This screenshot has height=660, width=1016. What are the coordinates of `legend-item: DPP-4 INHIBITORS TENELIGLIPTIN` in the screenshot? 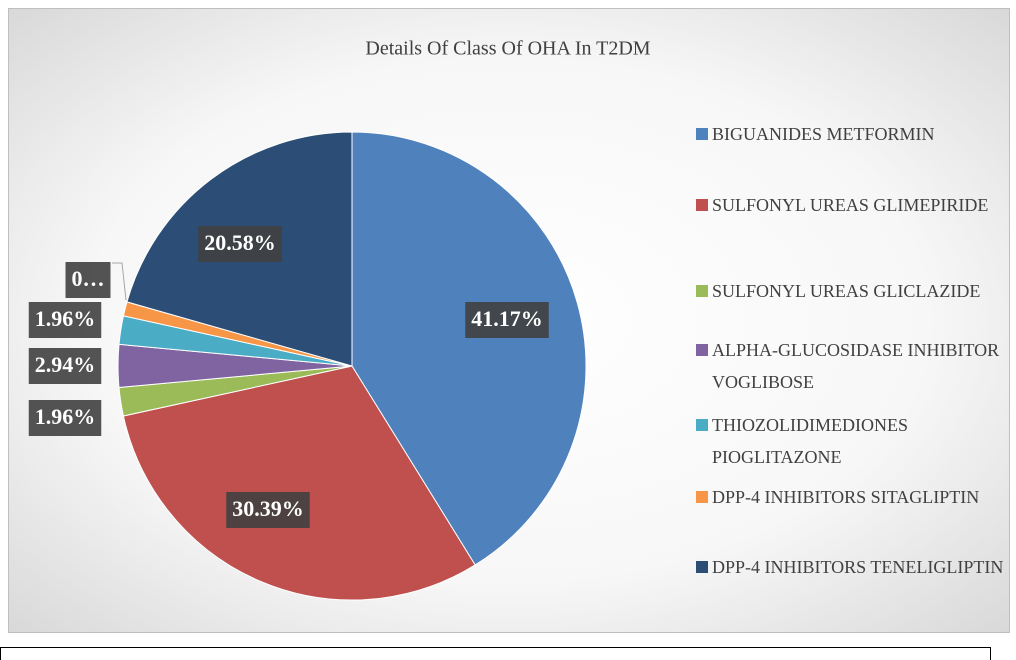 It's located at (851, 567).